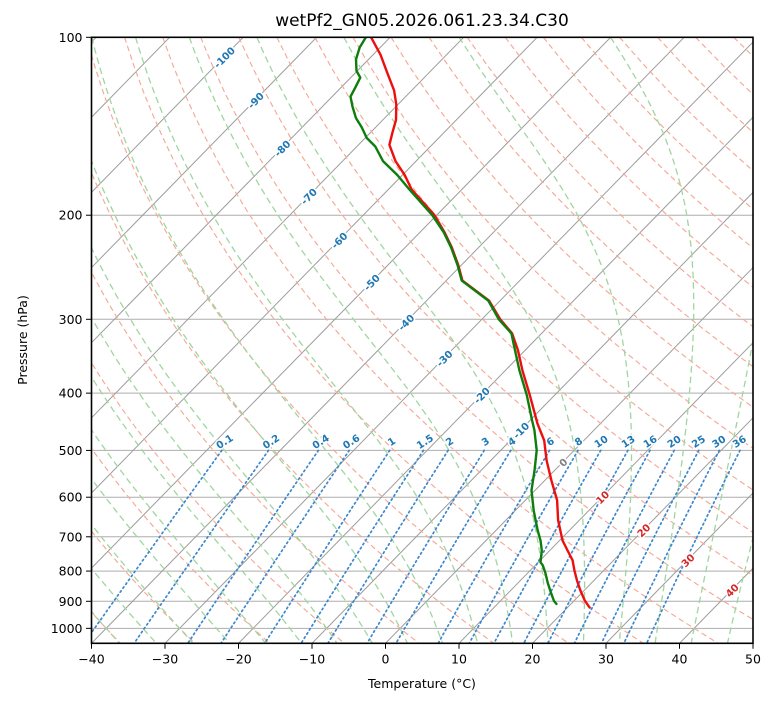 This screenshot has height=708, width=775. Describe the element at coordinates (256, 101) in the screenshot. I see `svg-text: -90` at that location.